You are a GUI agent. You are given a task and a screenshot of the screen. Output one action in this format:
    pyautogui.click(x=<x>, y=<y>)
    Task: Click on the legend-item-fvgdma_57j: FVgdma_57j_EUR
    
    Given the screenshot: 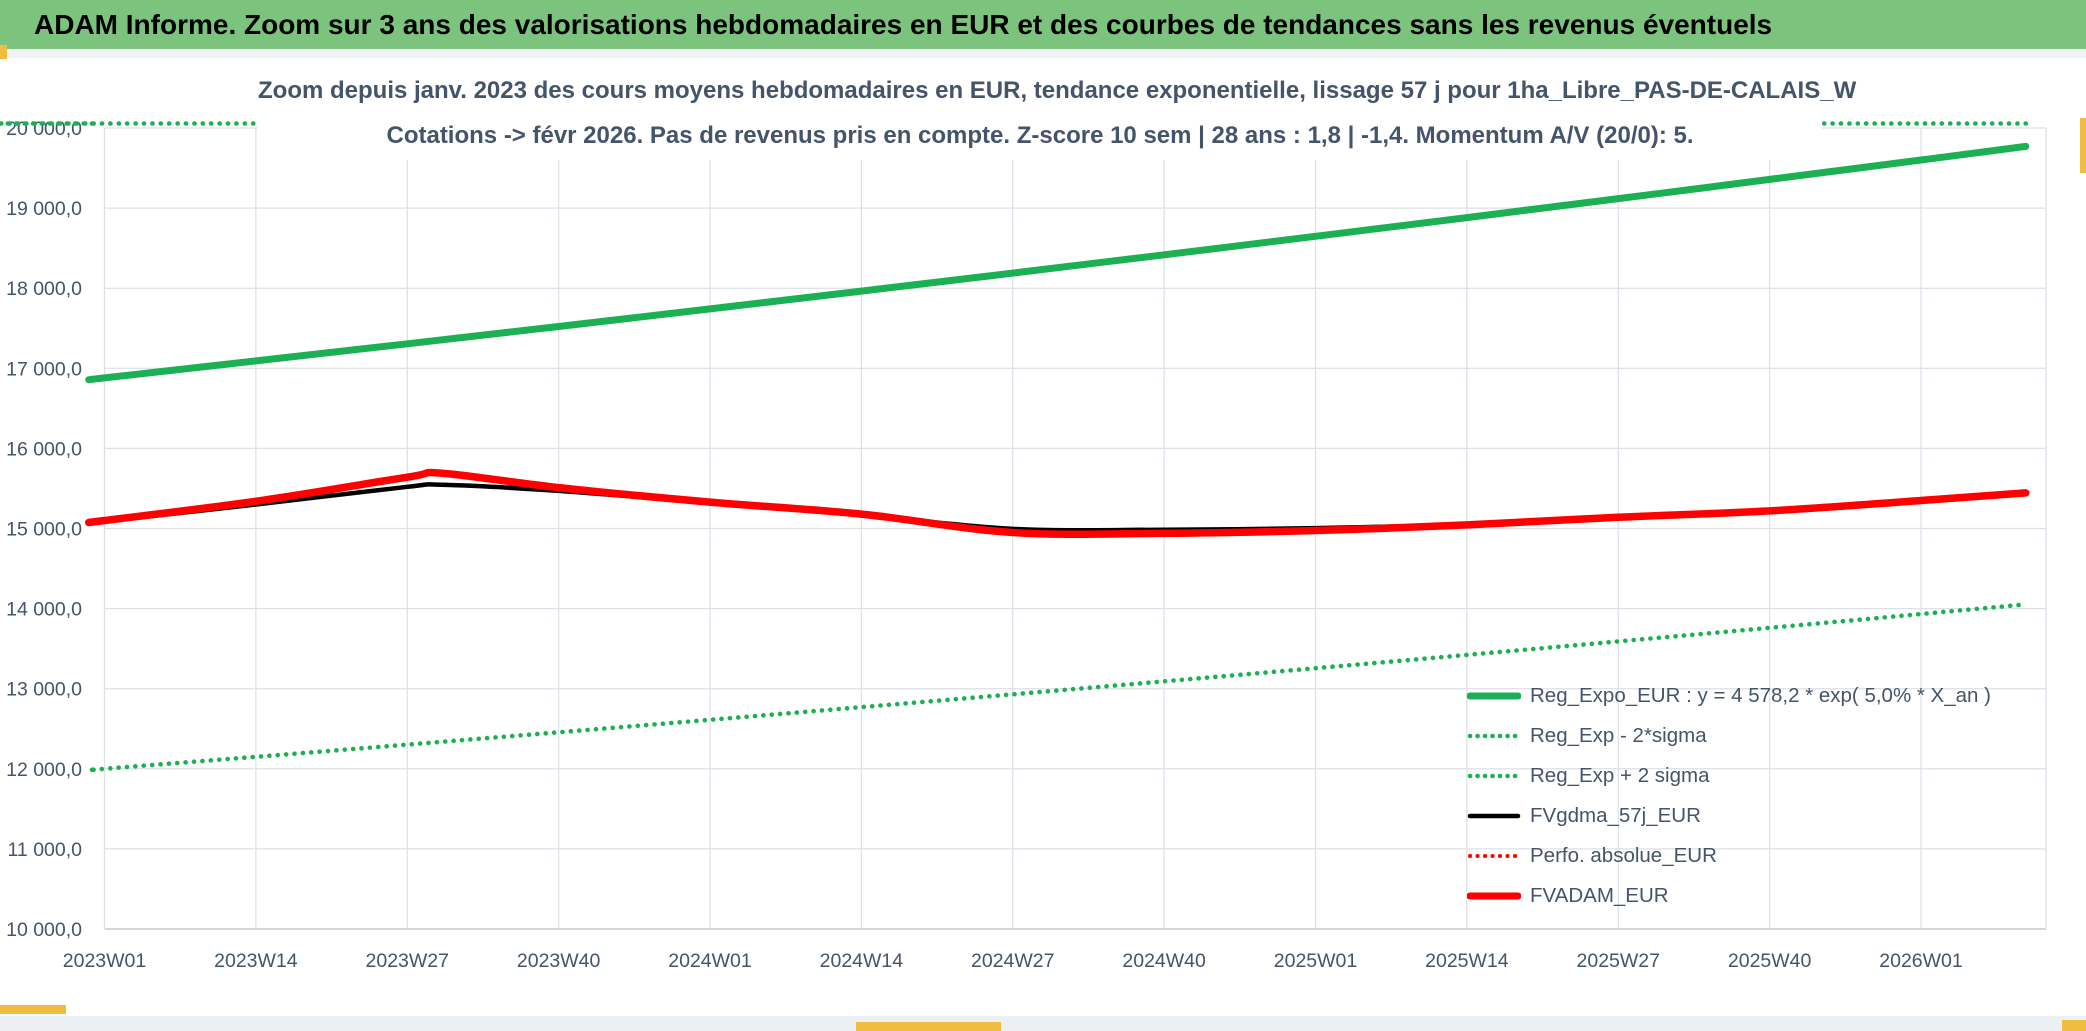 What is the action you would take?
    pyautogui.click(x=1729, y=816)
    